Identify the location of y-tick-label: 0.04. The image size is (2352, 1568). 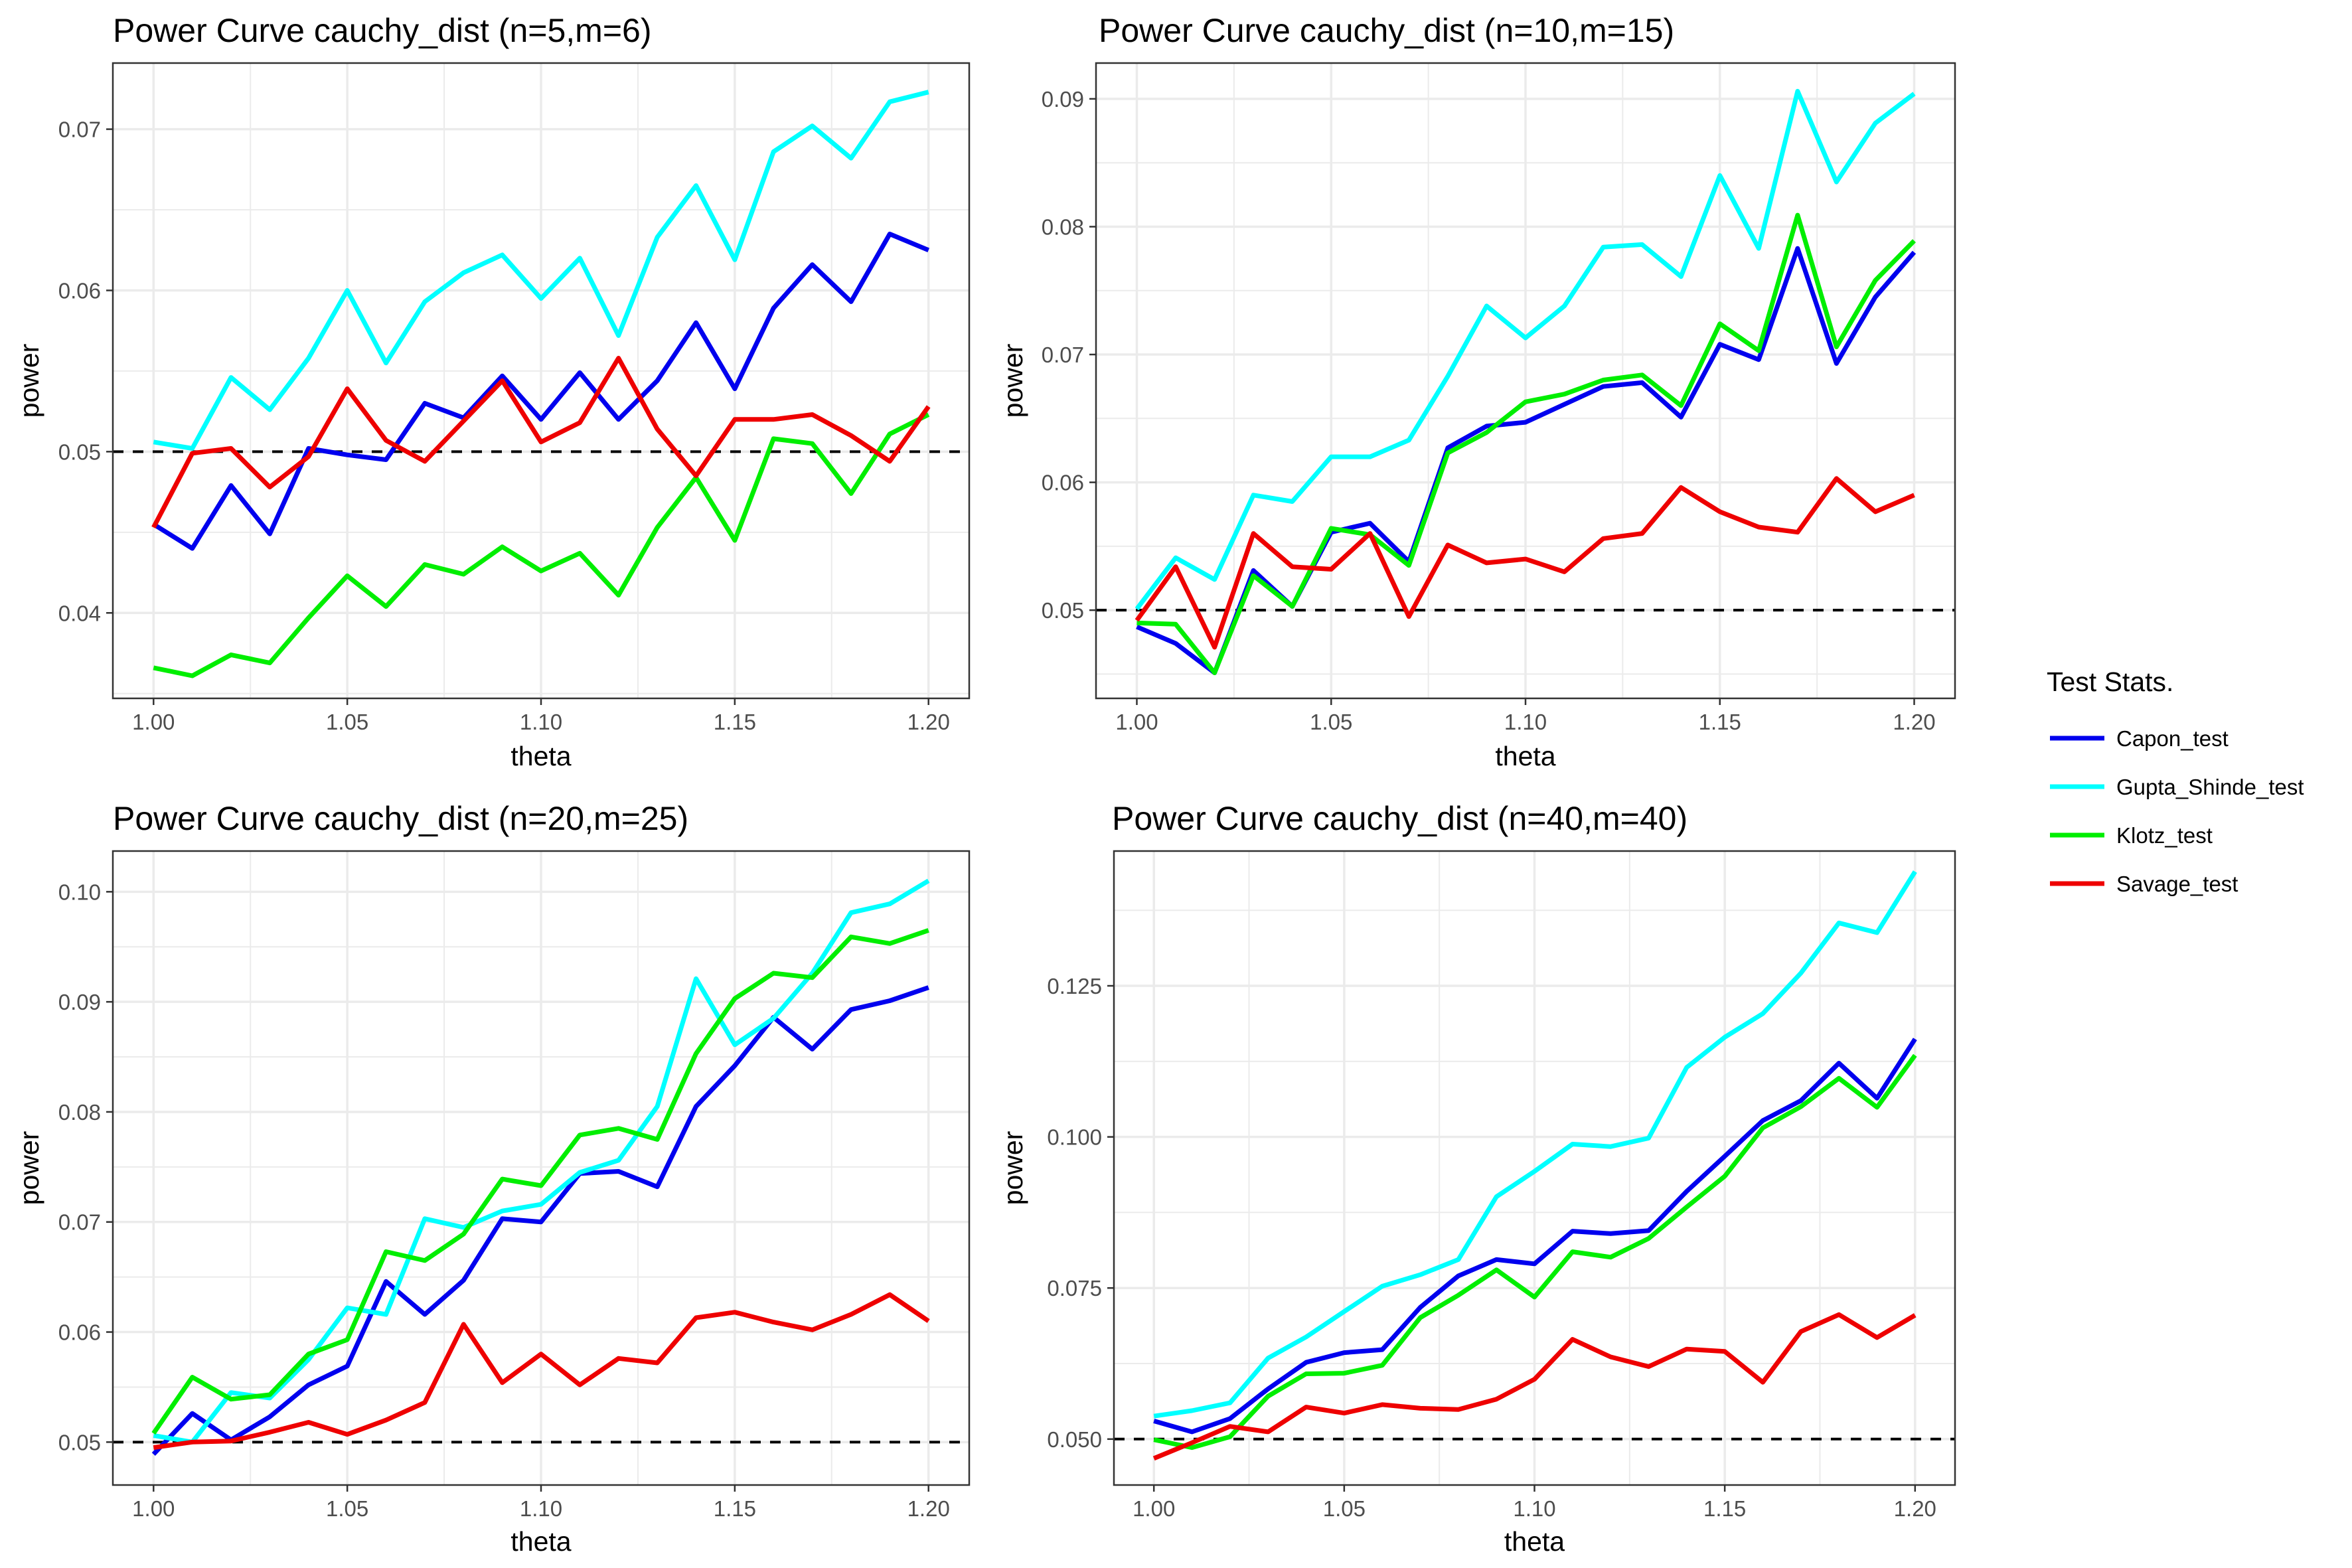
(79, 613).